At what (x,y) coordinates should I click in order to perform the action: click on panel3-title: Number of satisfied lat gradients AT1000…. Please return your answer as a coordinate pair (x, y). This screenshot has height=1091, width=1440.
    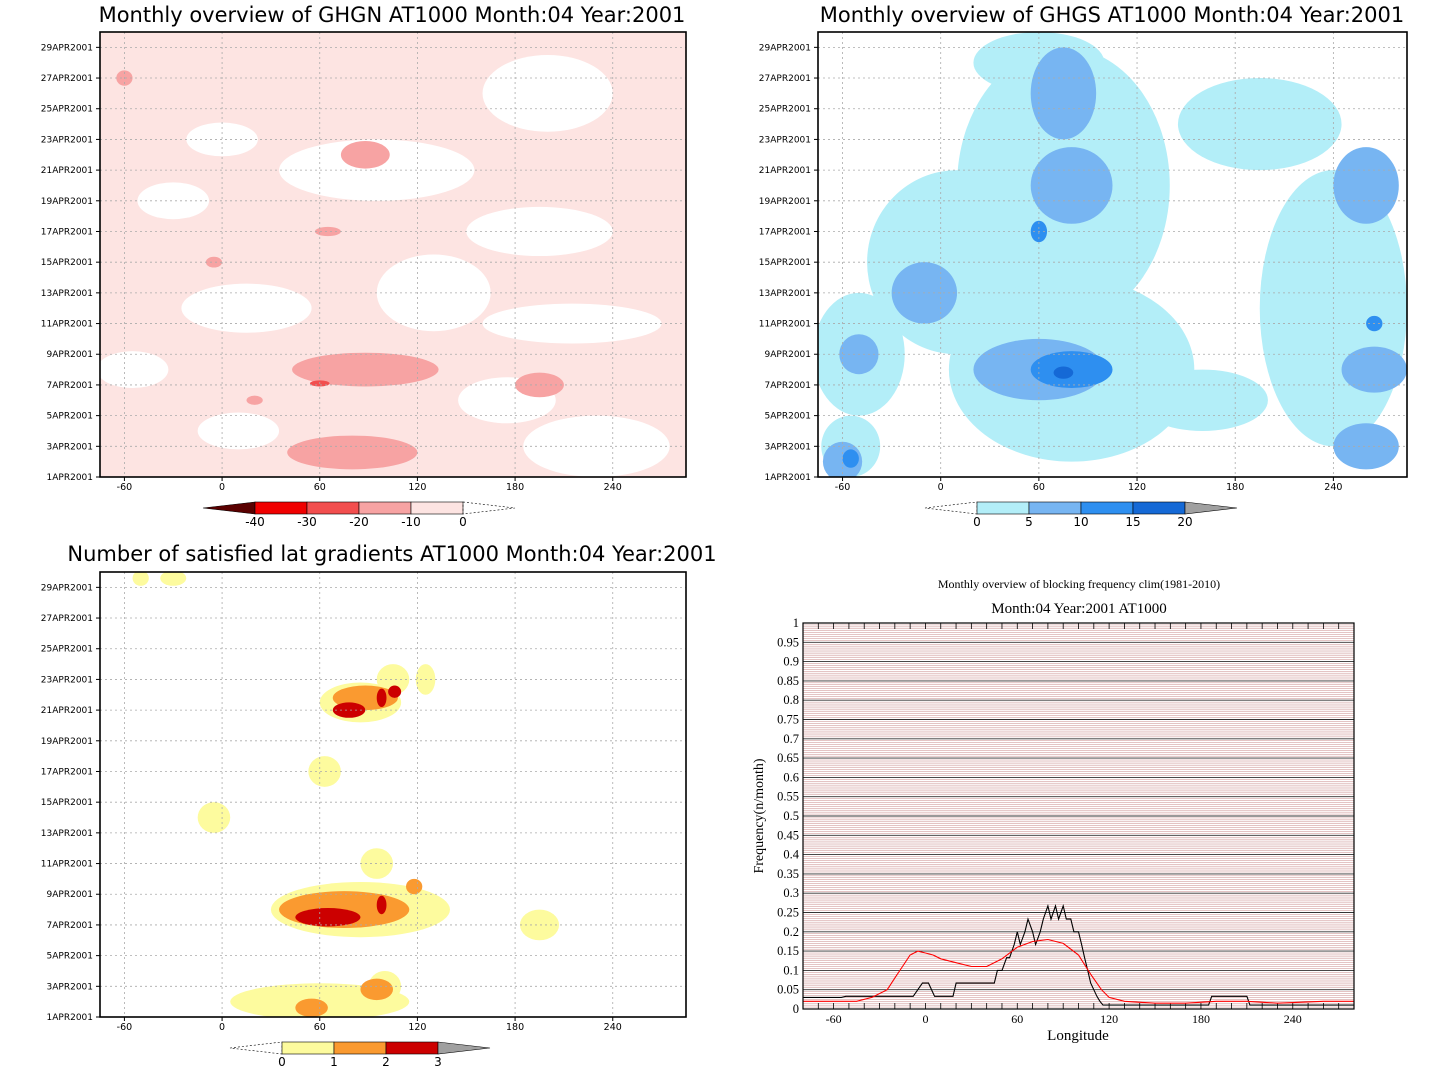
    Looking at the image, I should click on (391, 554).